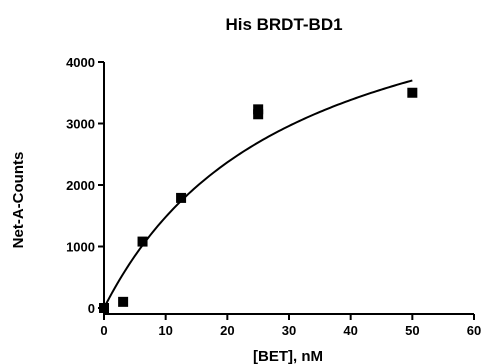  I want to click on x-tick-label: 0, so click(103, 330).